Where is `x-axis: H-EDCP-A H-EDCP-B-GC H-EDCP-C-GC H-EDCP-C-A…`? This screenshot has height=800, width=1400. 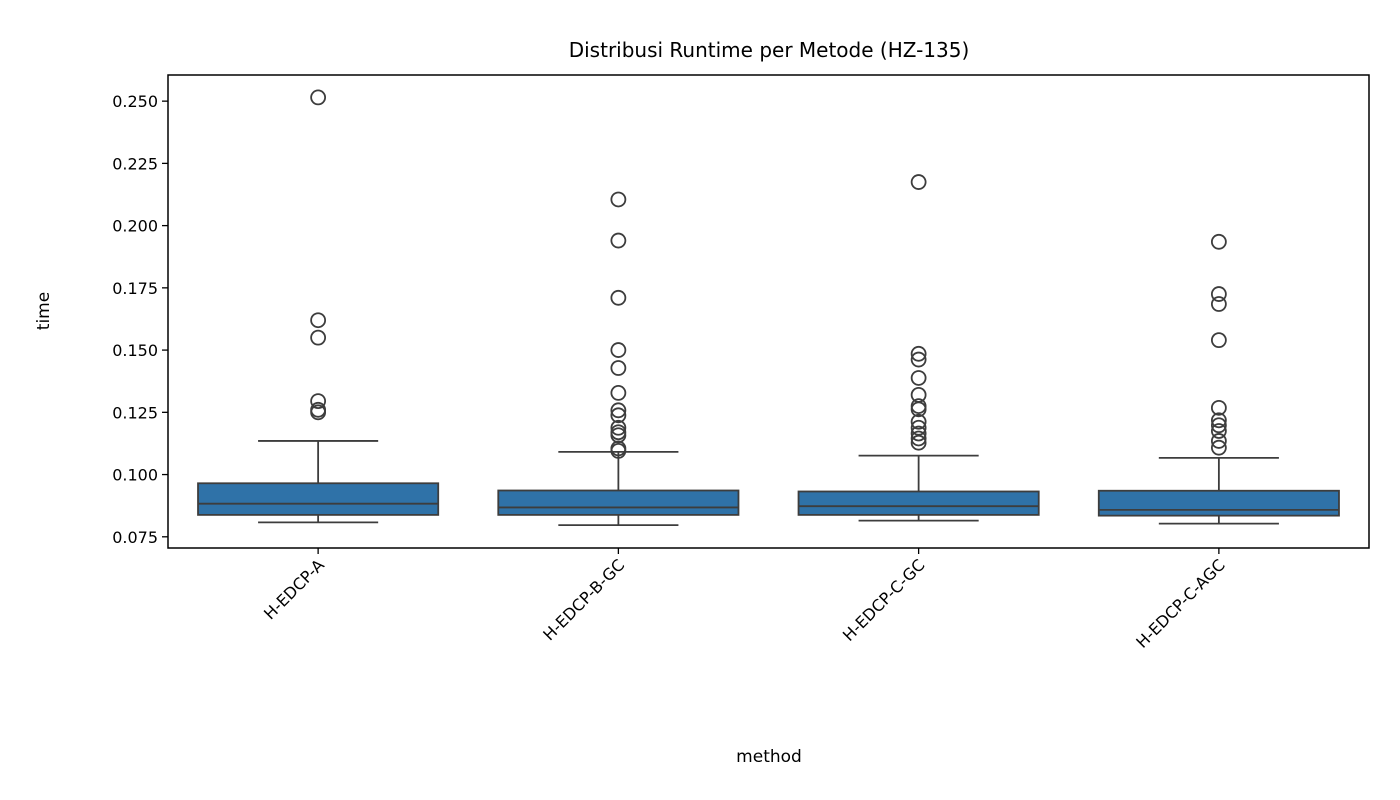
x-axis: H-EDCP-A H-EDCP-B-GC H-EDCP-C-GC H-EDCP-C-A… is located at coordinates (744, 600).